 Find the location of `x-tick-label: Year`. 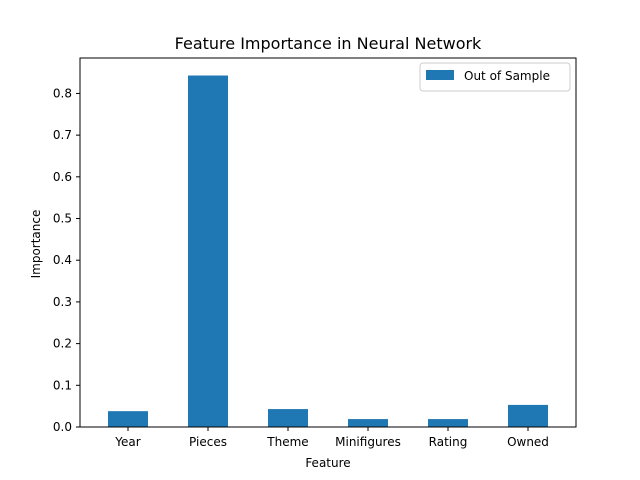

x-tick-label: Year is located at coordinates (127, 442).